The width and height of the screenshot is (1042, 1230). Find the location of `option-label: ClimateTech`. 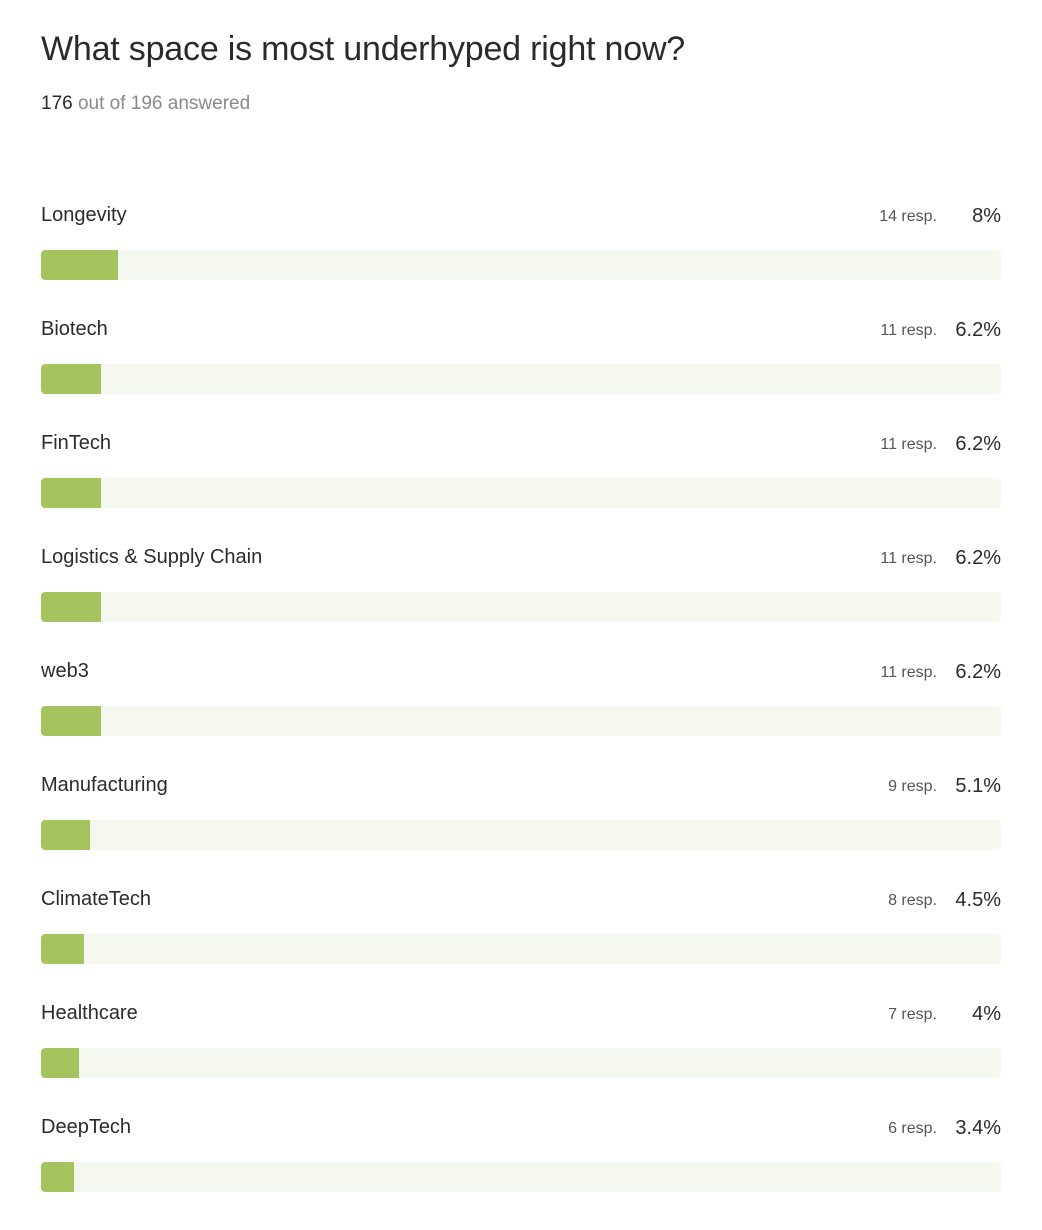

option-label: ClimateTech is located at coordinates (96, 899).